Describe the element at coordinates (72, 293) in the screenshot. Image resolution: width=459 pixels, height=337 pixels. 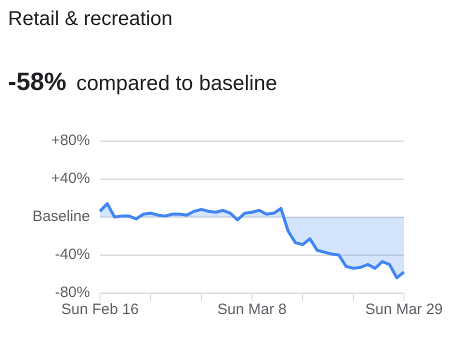
I see `y-tick-label: -80%` at that location.